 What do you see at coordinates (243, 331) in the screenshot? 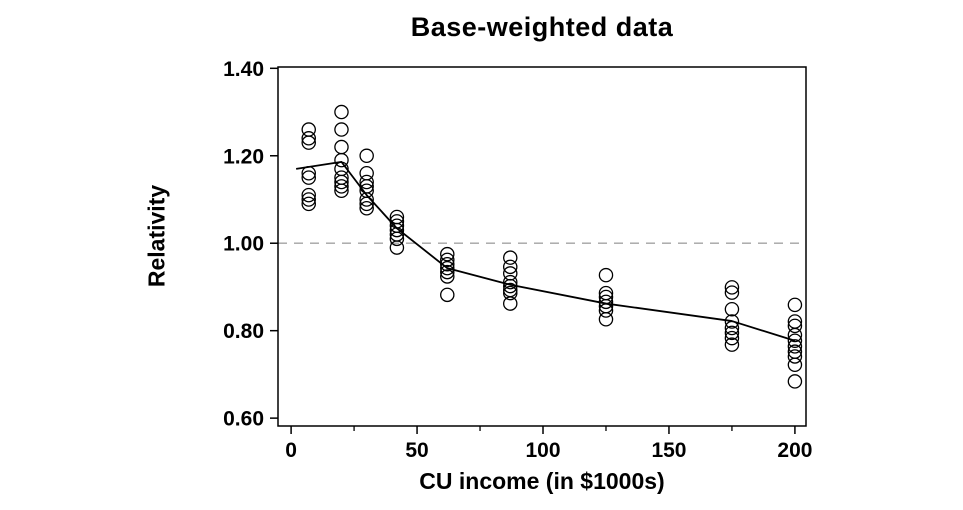
I see `y-tick-label: 0.80` at bounding box center [243, 331].